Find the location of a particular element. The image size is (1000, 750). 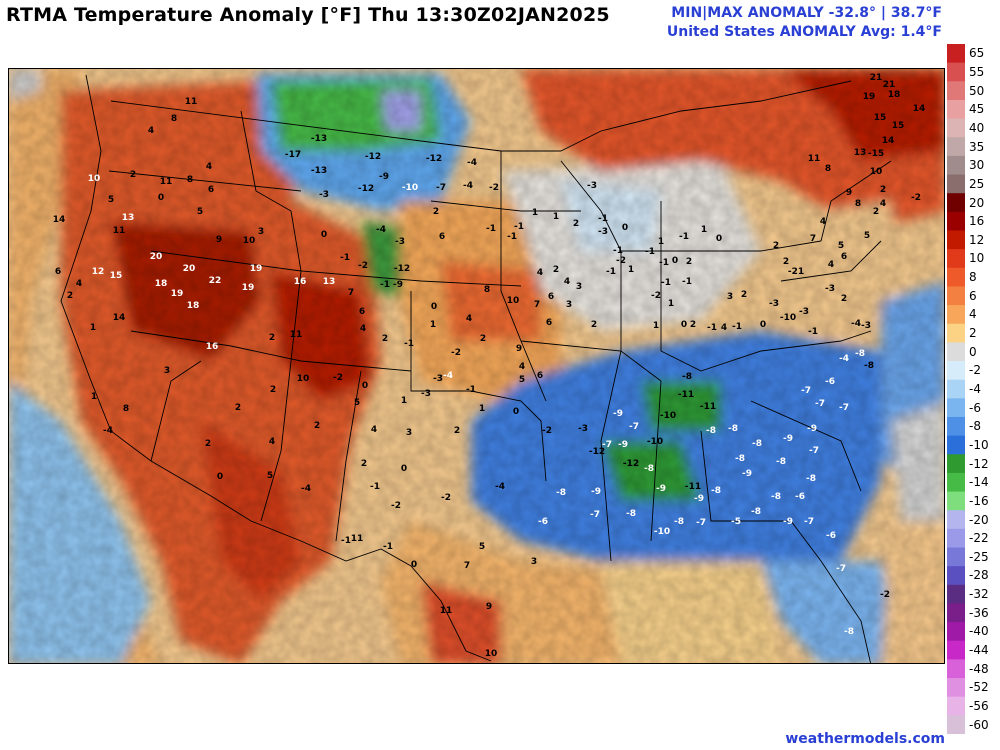

colorbar-label: -20 is located at coordinates (979, 519).